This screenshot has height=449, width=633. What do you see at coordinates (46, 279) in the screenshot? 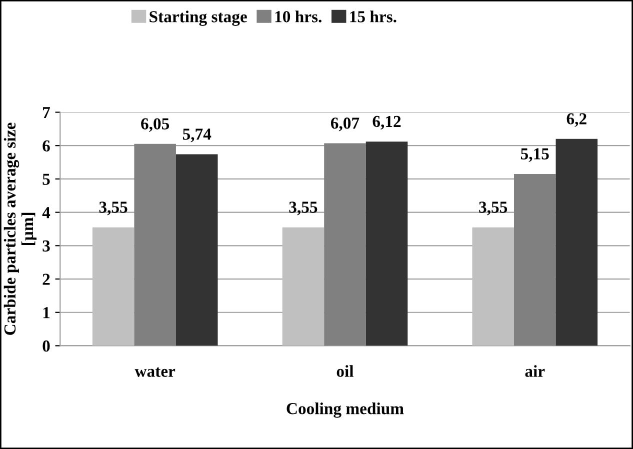
I see `y-tick-label: 2` at bounding box center [46, 279].